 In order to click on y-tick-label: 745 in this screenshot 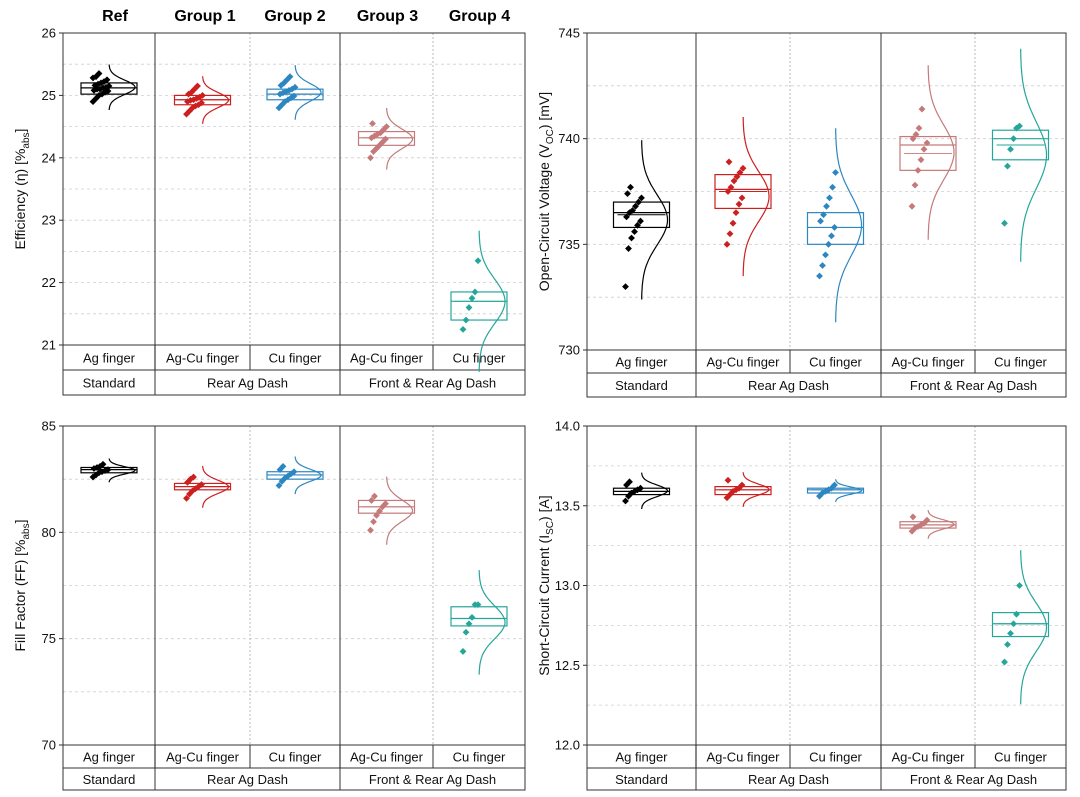, I will do `click(569, 33)`.